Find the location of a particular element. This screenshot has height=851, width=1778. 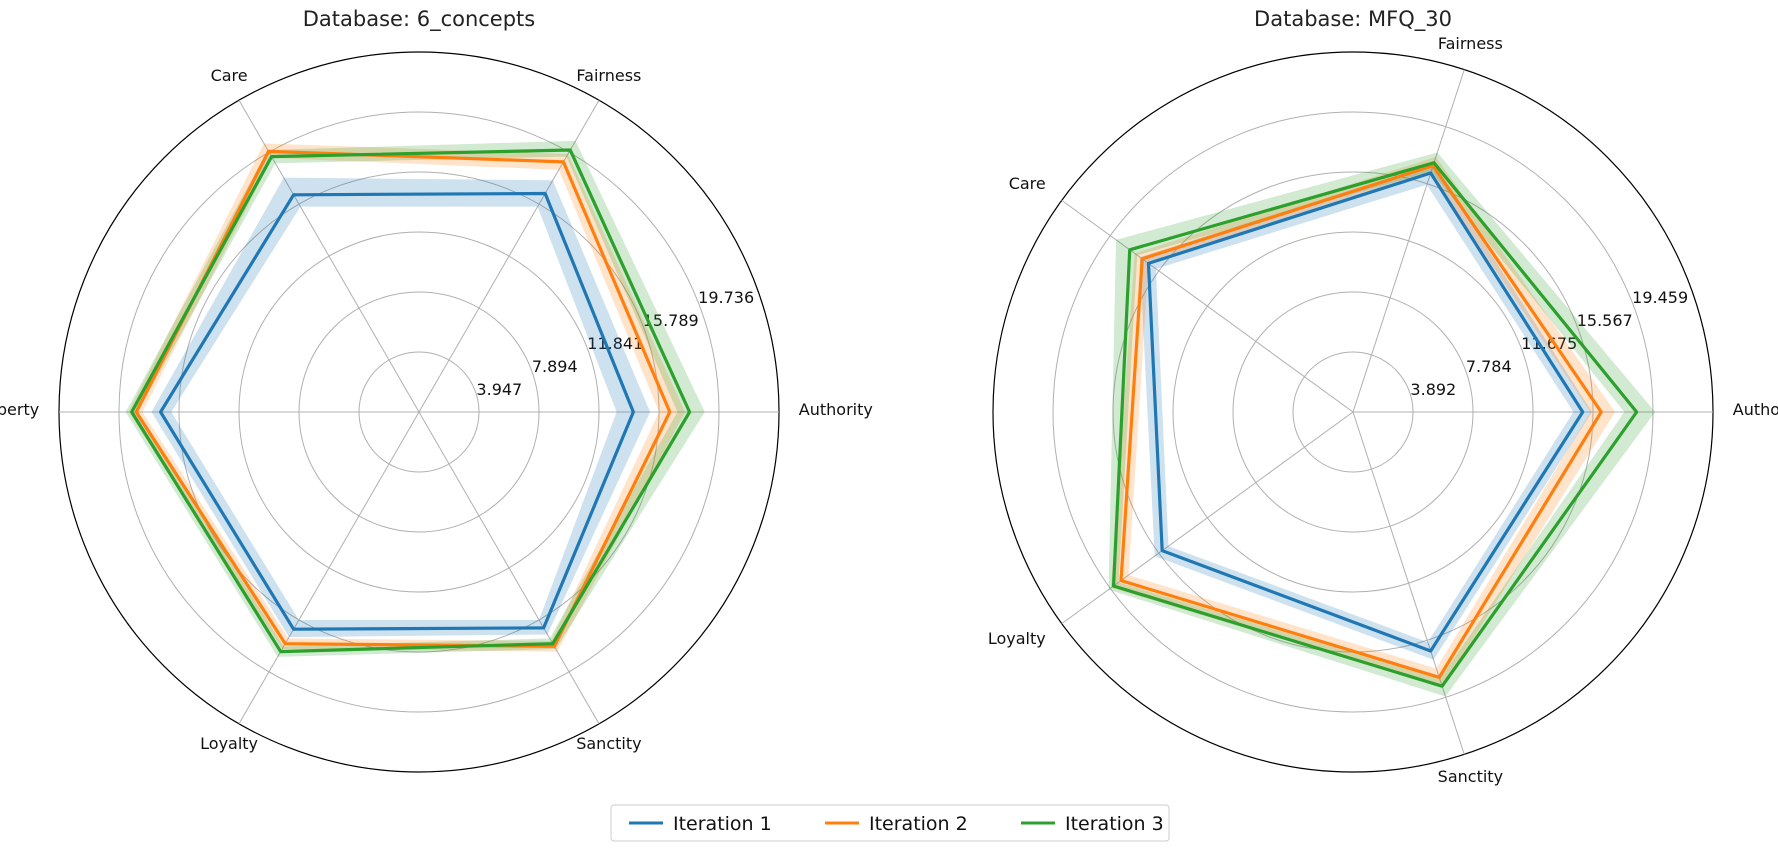

chart-title-6-concepts: Database: 6_concepts is located at coordinates (419, 19).